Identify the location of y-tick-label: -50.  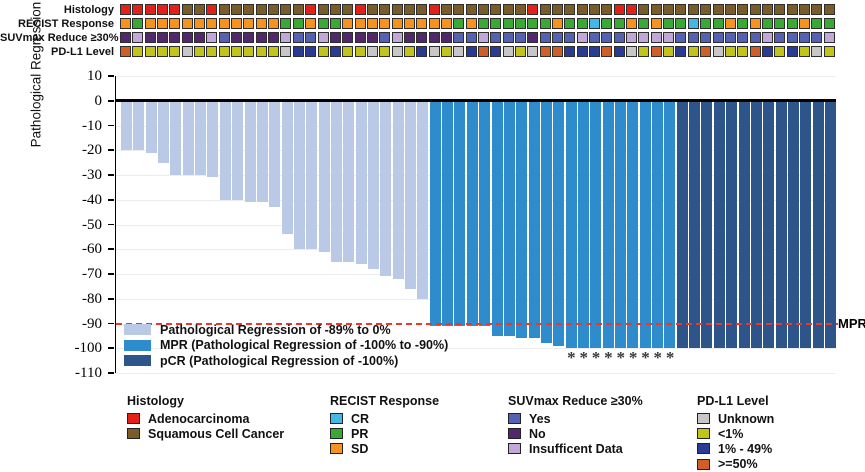
(92, 224).